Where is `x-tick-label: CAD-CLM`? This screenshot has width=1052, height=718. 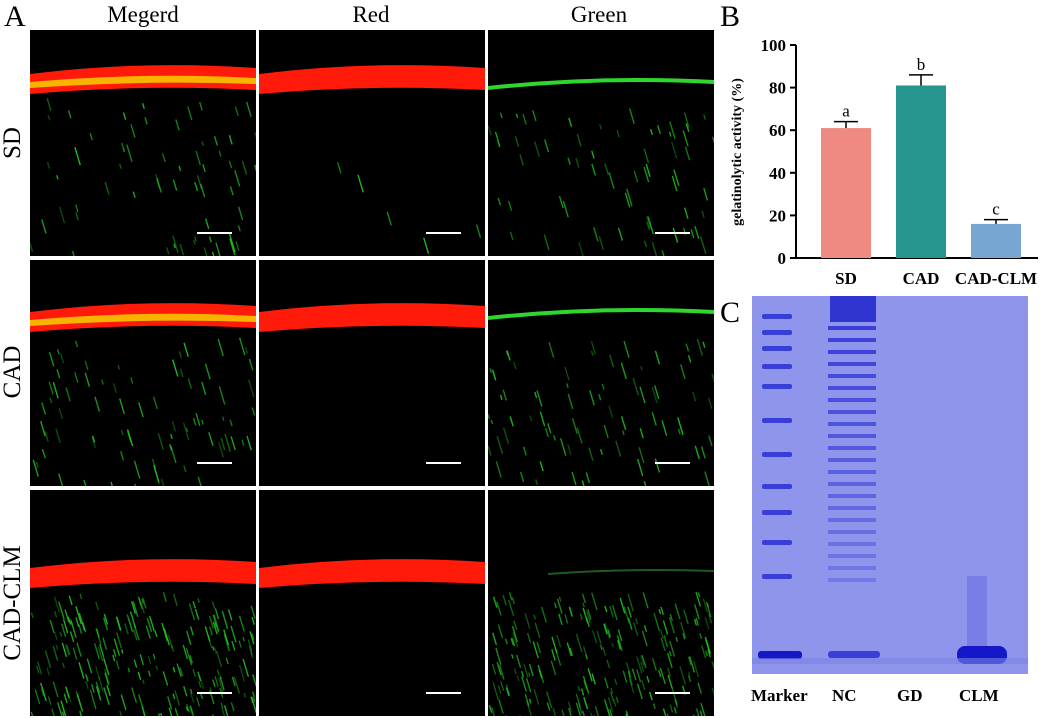 x-tick-label: CAD-CLM is located at coordinates (996, 278).